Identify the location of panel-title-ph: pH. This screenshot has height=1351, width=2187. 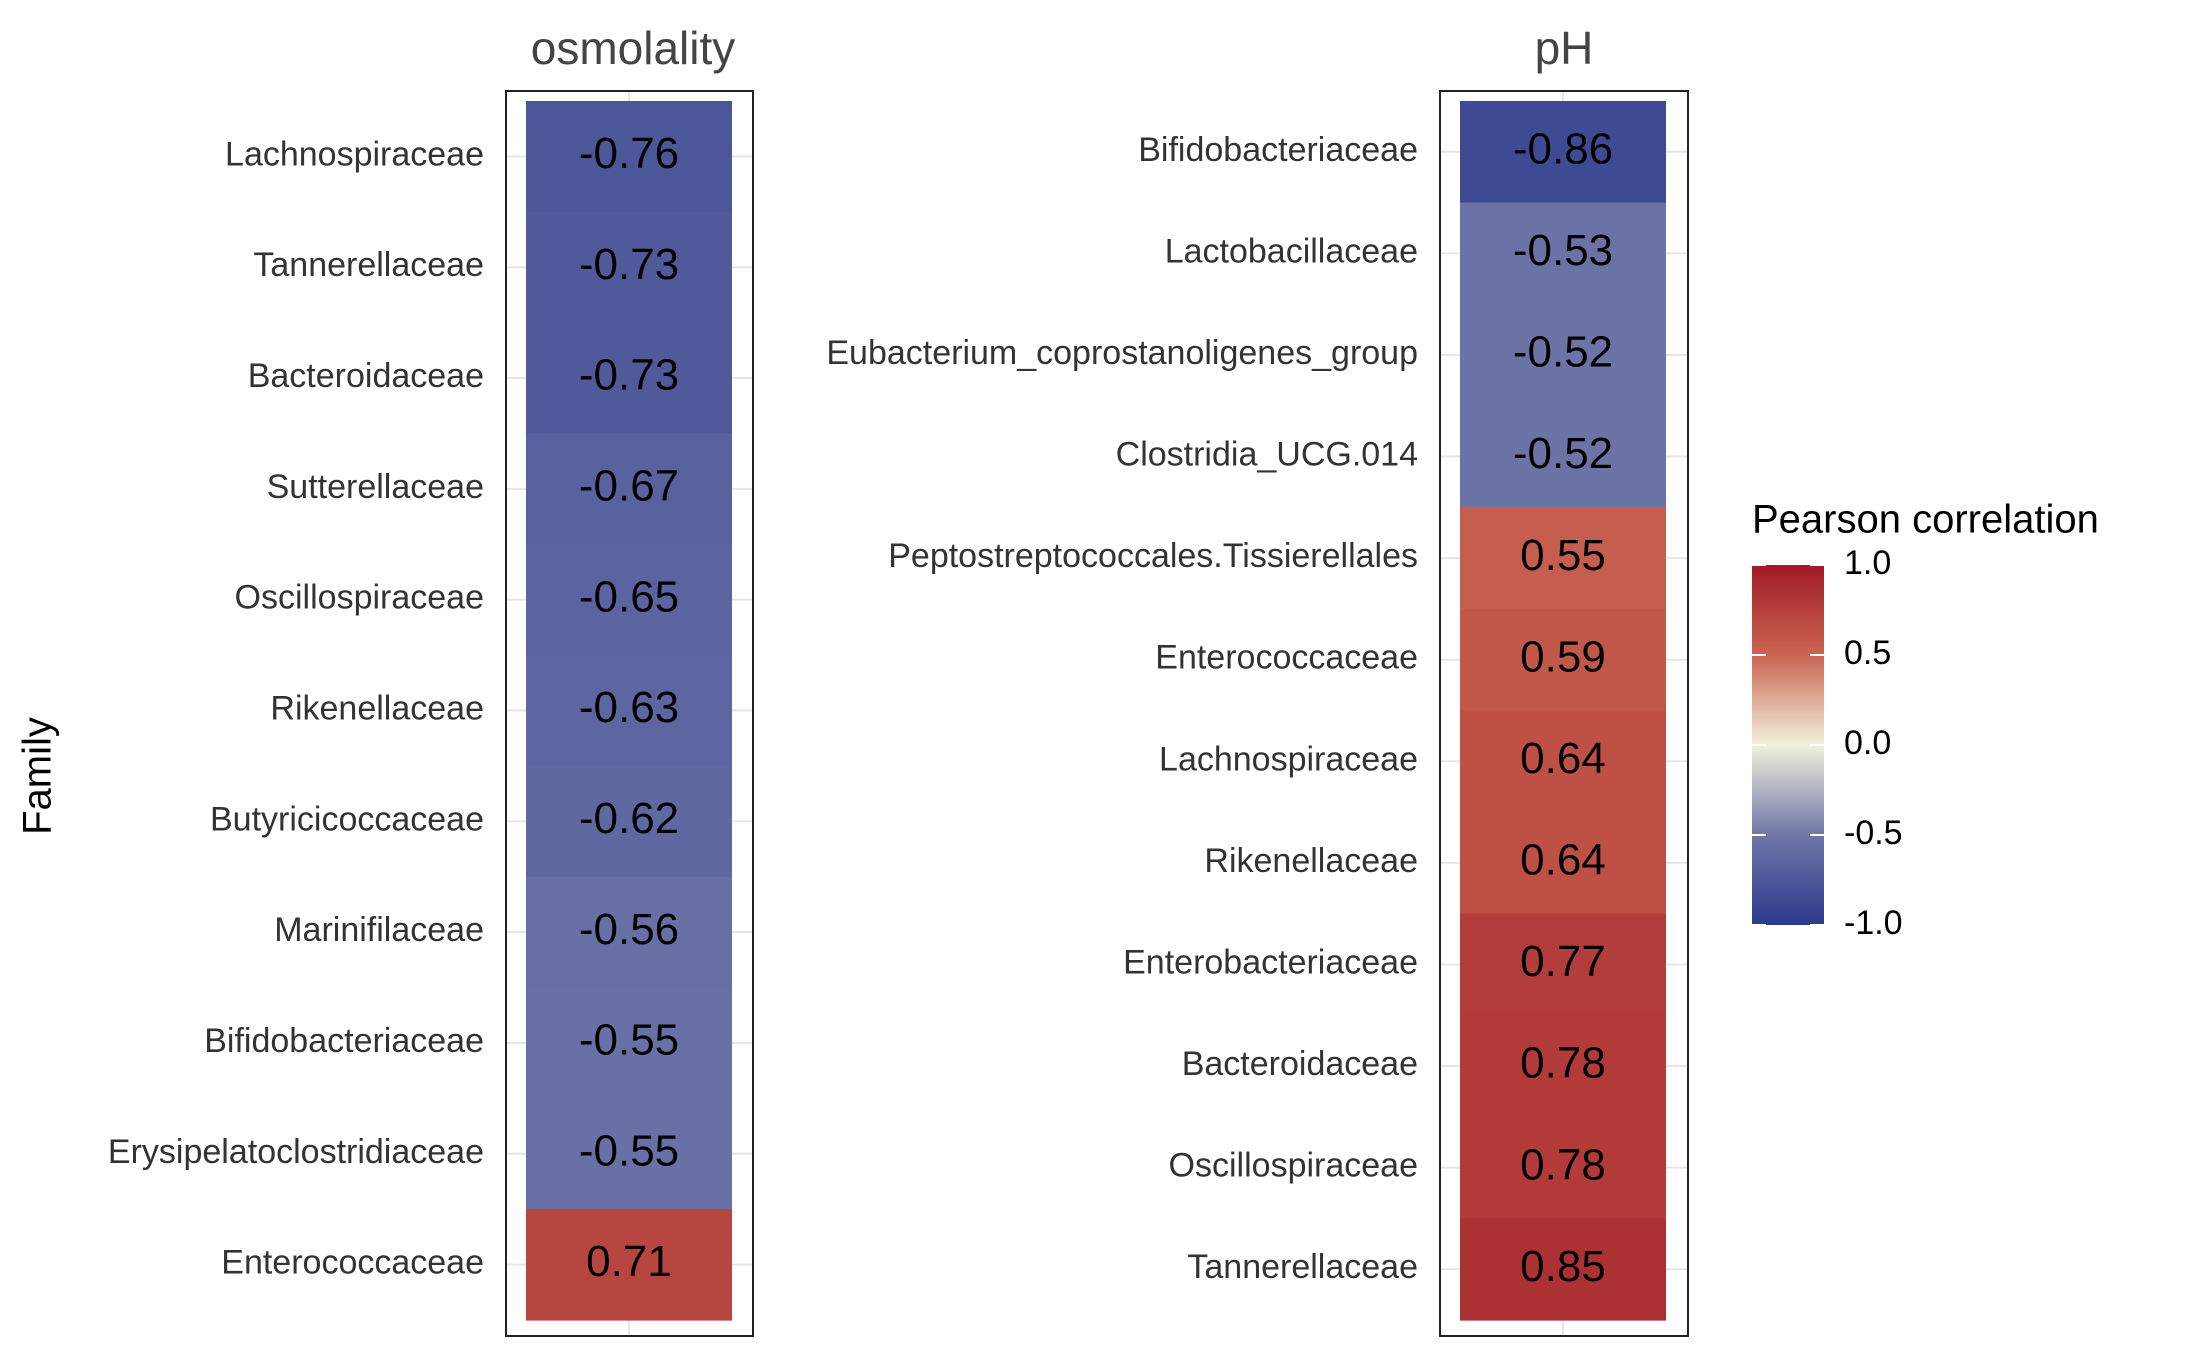
(1564, 48).